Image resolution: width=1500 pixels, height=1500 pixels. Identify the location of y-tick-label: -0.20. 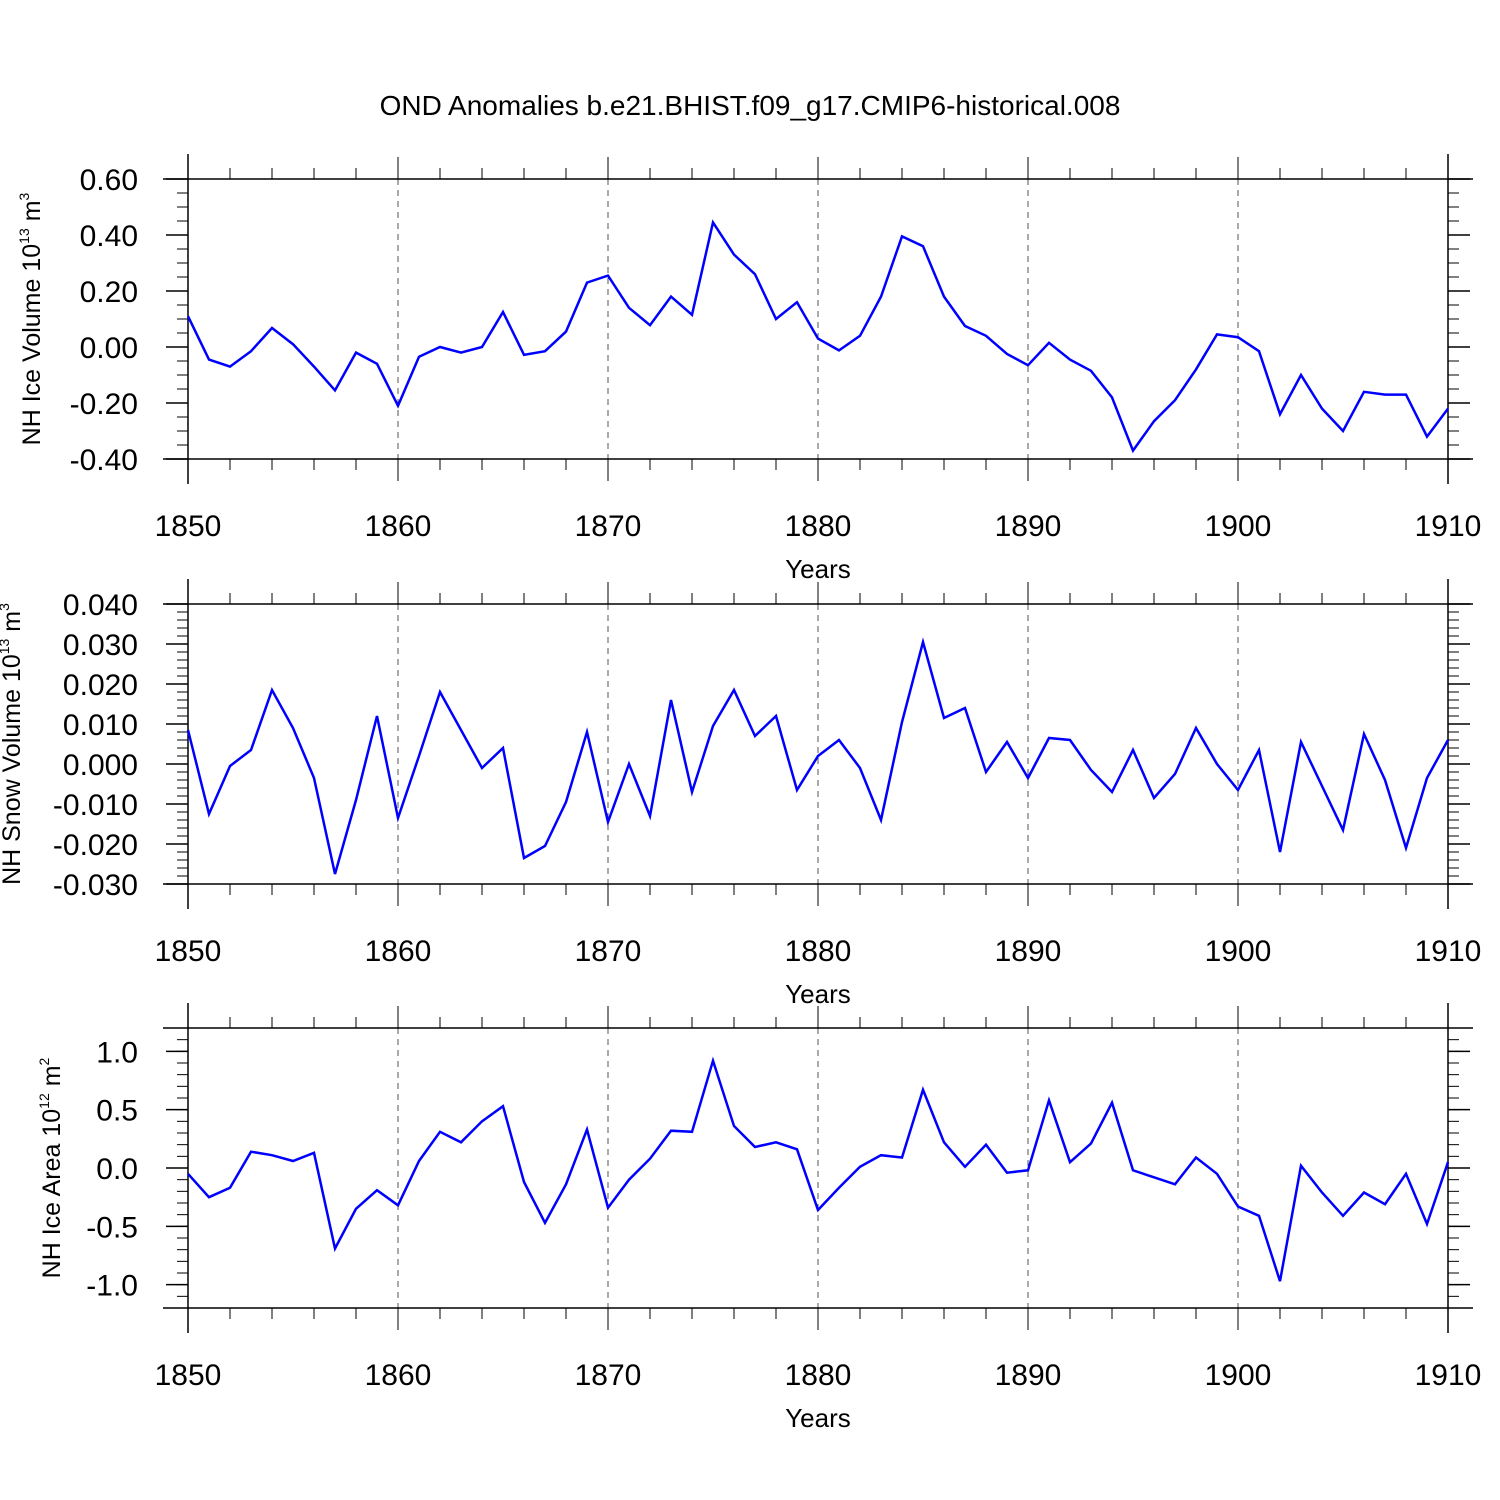
(104, 404).